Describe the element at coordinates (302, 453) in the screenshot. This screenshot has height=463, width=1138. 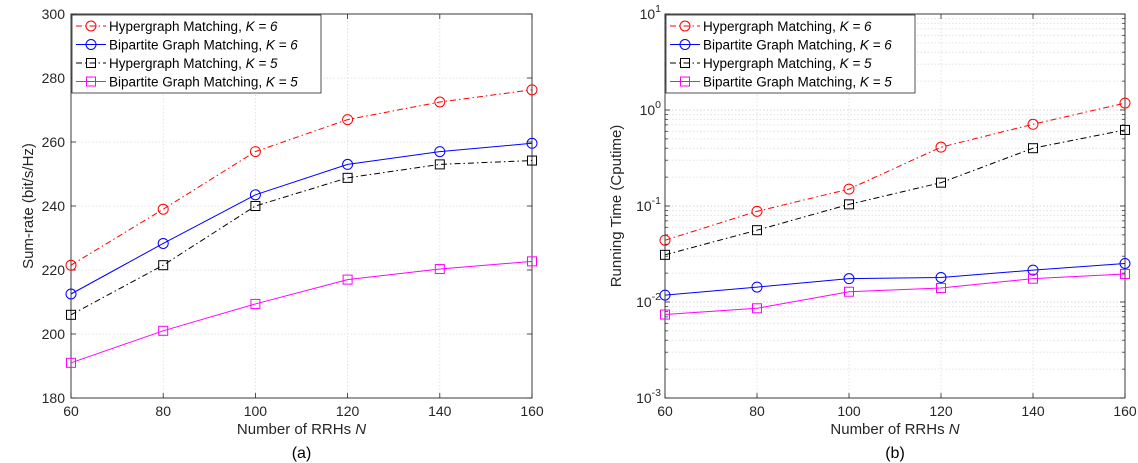
I see `panel-caption: (a)` at that location.